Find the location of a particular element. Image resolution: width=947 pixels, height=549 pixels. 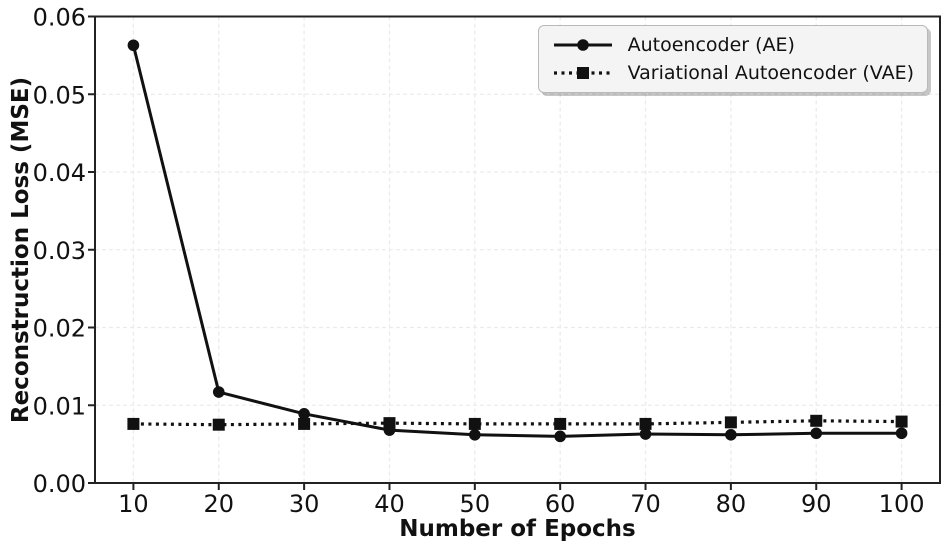

ae-solid-line-circle-marker-icon is located at coordinates (582, 45).